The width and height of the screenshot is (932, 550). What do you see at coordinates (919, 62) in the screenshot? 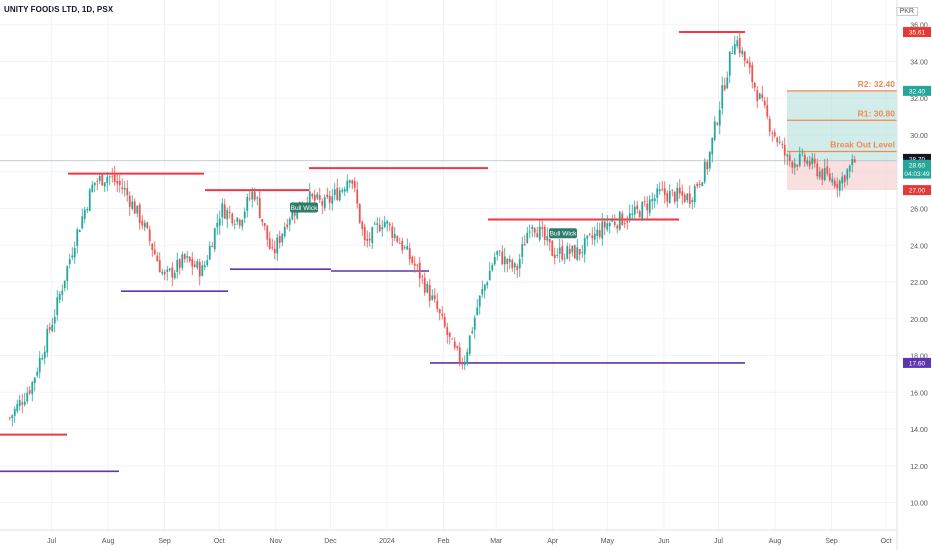
I see `y-tick-label: 34.00` at bounding box center [919, 62].